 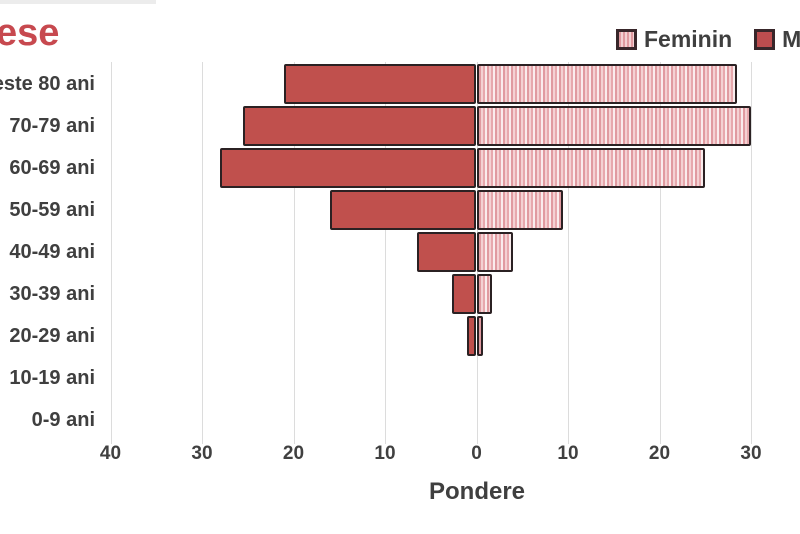 What do you see at coordinates (47, 84) in the screenshot?
I see `y-axis-category-label: este 80 ani` at bounding box center [47, 84].